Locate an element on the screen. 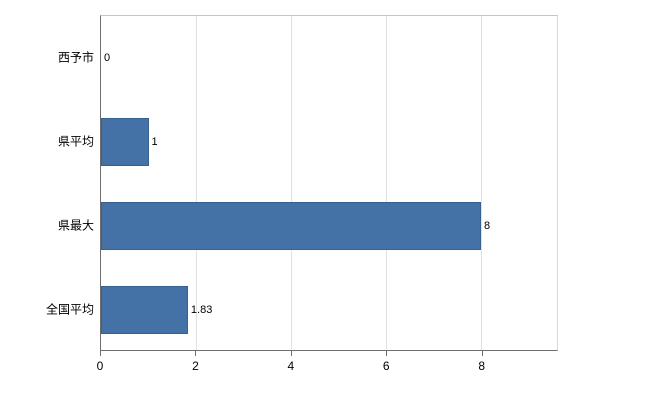 Image resolution: width=650 pixels, height=400 pixels. bar-row: 1 is located at coordinates (329, 142).